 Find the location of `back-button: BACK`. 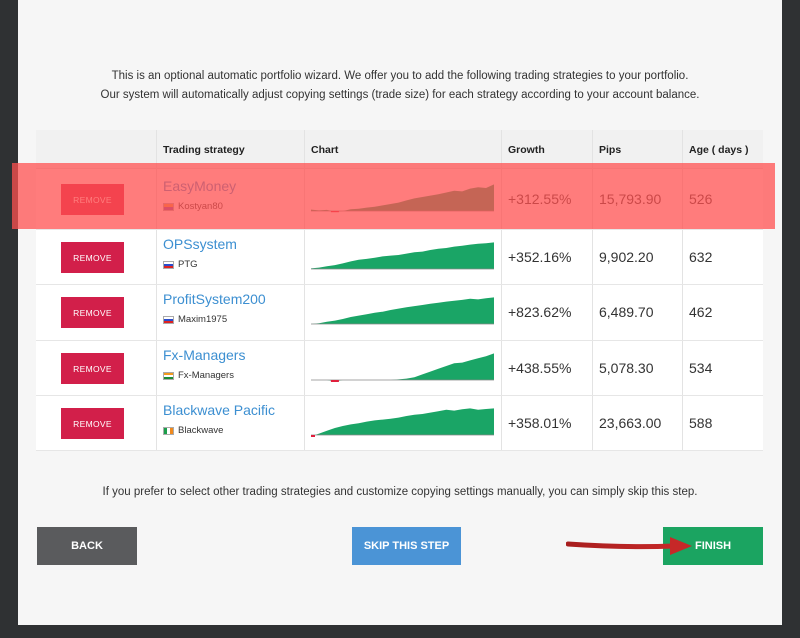

back-button: BACK is located at coordinates (87, 546).